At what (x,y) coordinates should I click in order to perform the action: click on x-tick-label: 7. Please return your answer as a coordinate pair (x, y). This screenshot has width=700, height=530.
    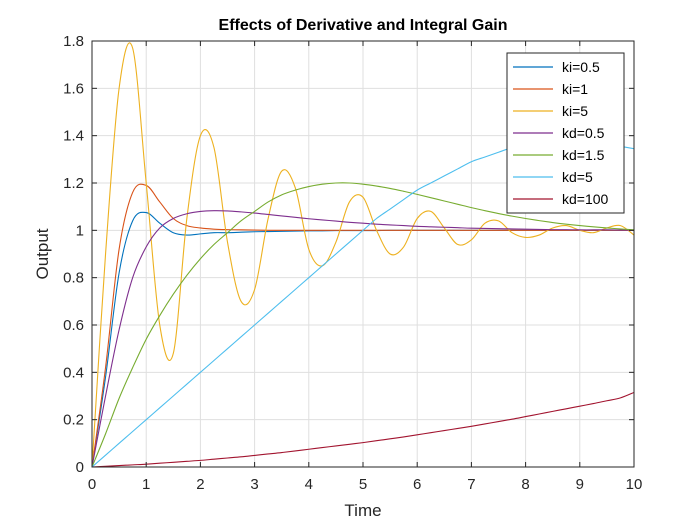
    Looking at the image, I should click on (471, 484).